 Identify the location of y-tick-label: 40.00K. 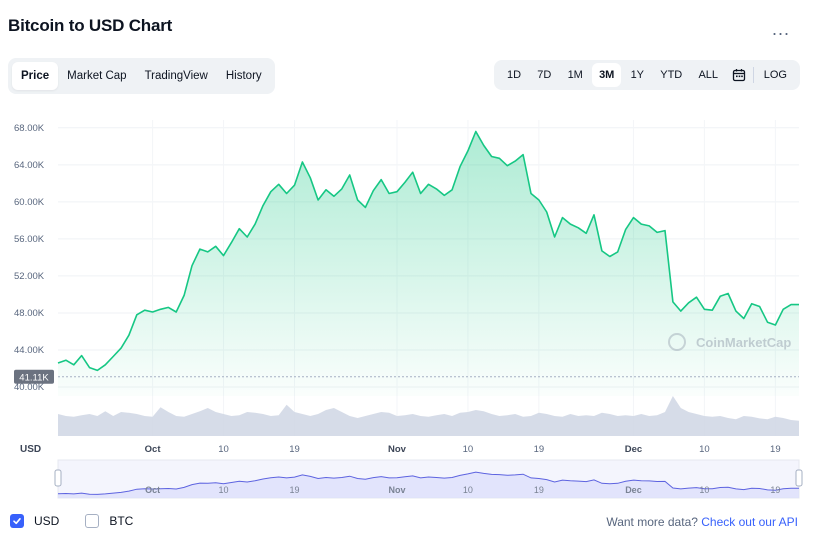
(29, 387).